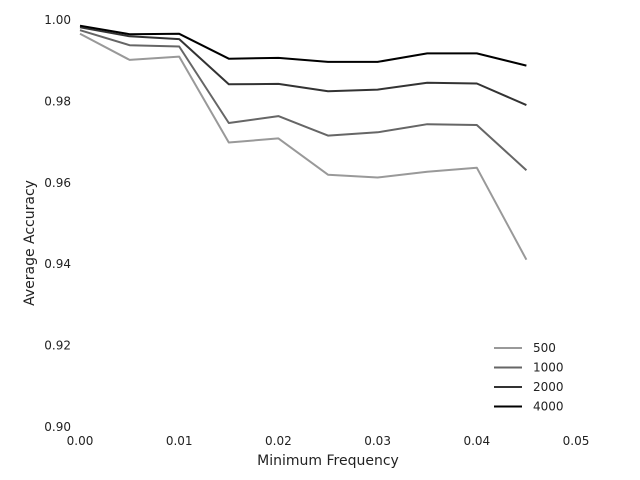 The height and width of the screenshot is (480, 640). Describe the element at coordinates (328, 441) in the screenshot. I see `x-axis-ticks: 0.00 0.01 0.02 0.03 0.04 0.05` at that location.